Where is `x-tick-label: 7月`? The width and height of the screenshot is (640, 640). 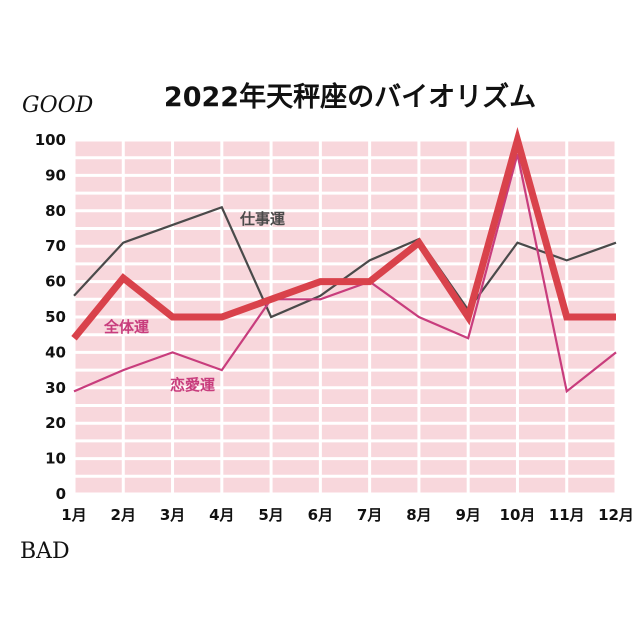
x-tick-label: 7月 is located at coordinates (369, 515).